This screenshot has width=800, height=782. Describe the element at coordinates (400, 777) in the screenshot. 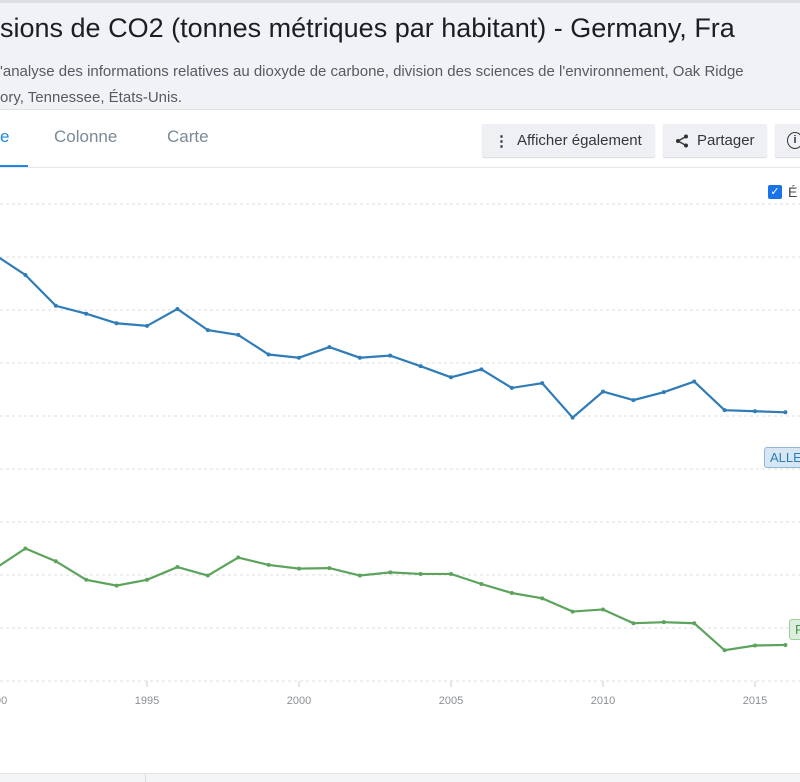

I see `footer-bar` at that location.